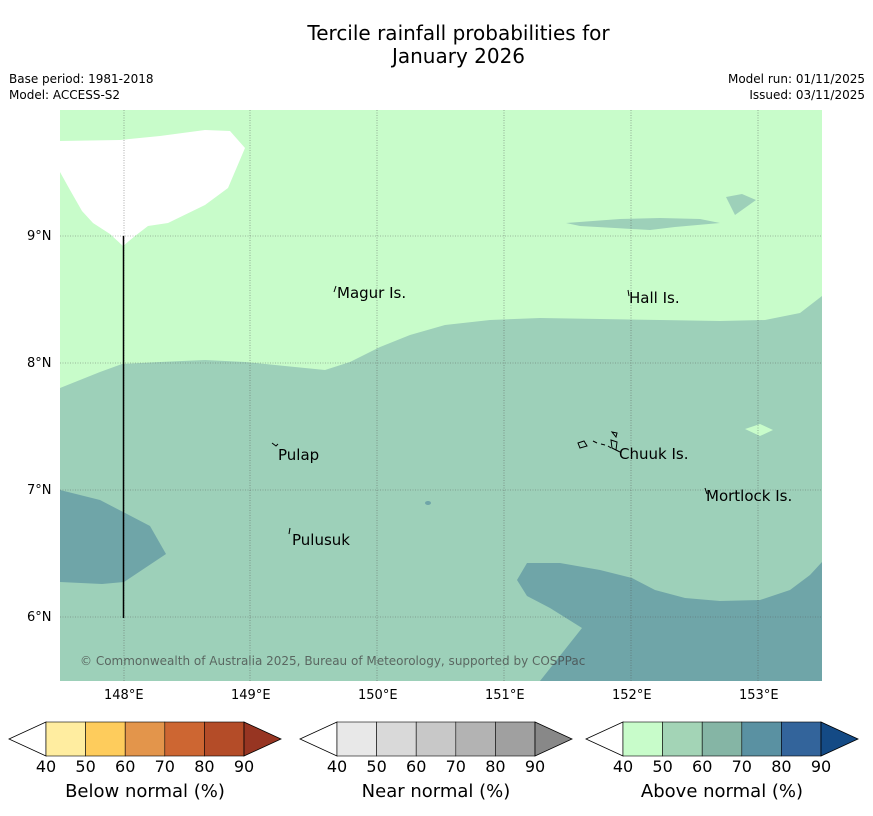 The width and height of the screenshot is (873, 816). Describe the element at coordinates (335, 289) in the screenshot. I see `island-magur` at that location.